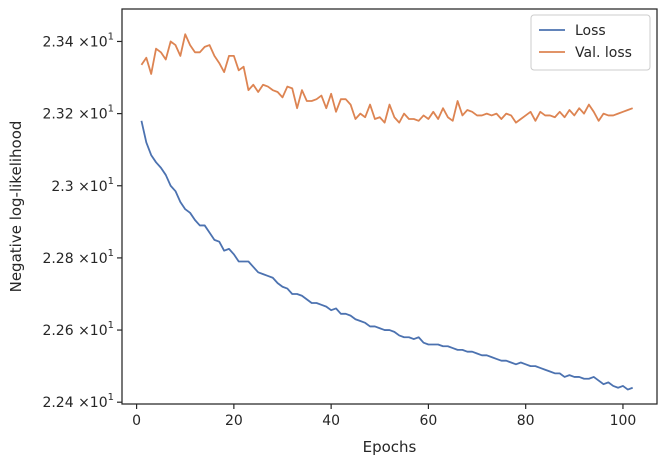  What do you see at coordinates (384, 416) in the screenshot?
I see `x-axis-ticks: 0 20 40 60 80 100` at bounding box center [384, 416].